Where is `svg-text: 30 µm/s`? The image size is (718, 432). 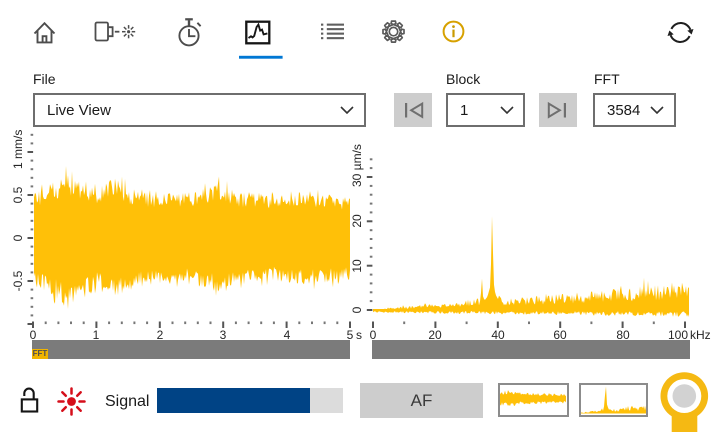
svg-text: 30 µm/s is located at coordinates (357, 165).